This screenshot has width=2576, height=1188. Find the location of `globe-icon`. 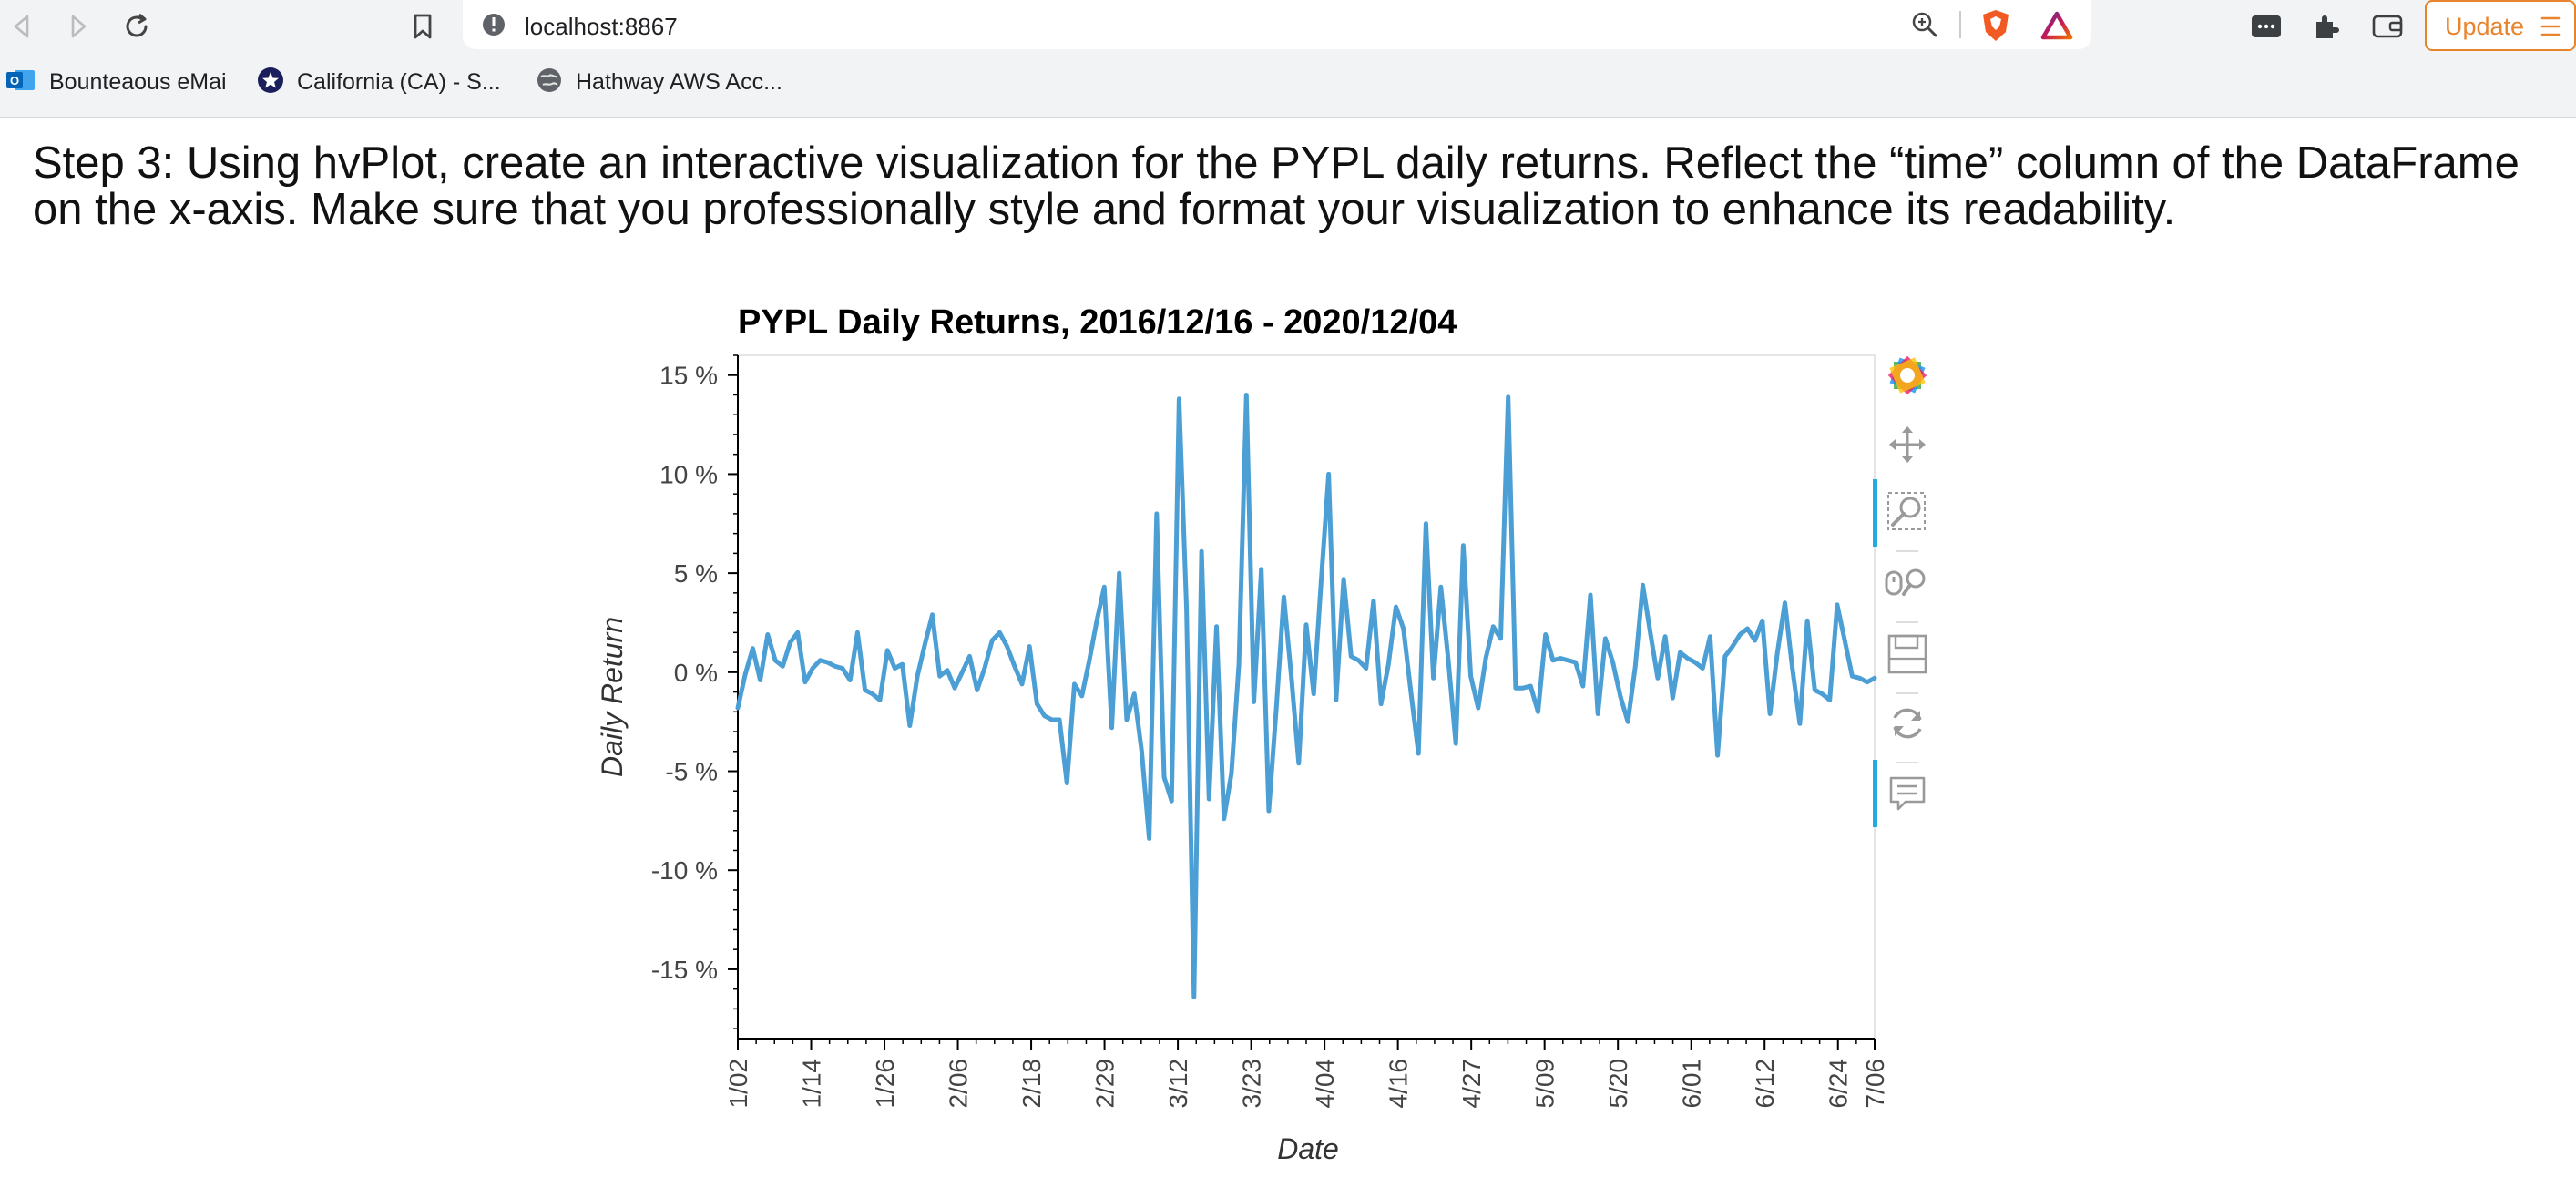

globe-icon is located at coordinates (550, 83).